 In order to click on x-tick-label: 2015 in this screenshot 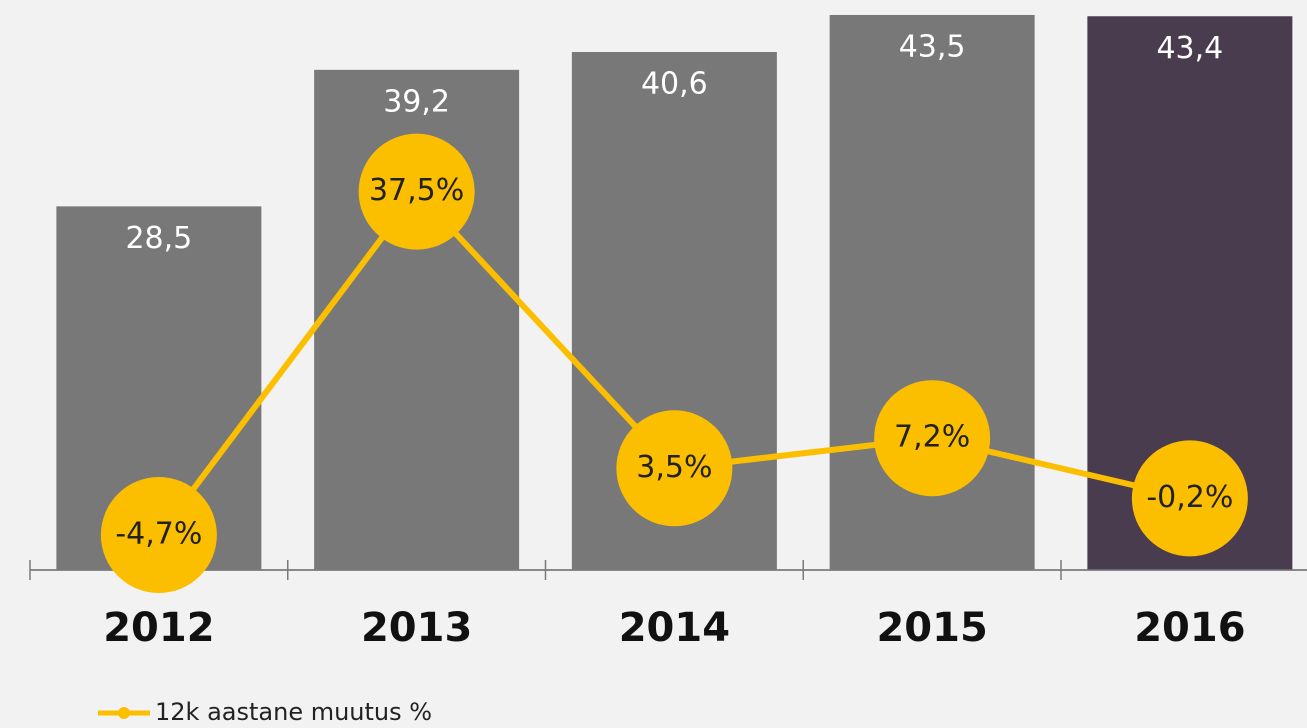, I will do `click(931, 628)`.